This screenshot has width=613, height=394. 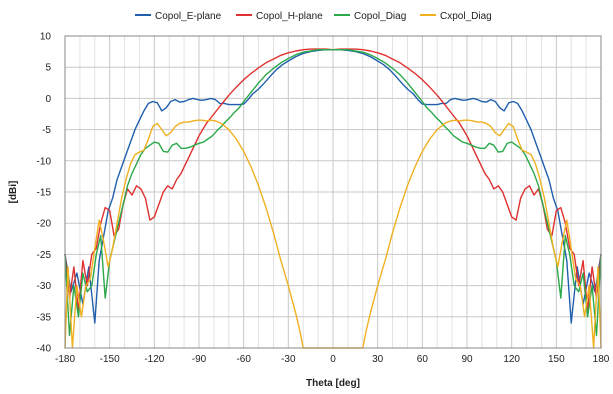 What do you see at coordinates (188, 16) in the screenshot?
I see `legend-label-copol-e-plane: Copol_E-plane` at bounding box center [188, 16].